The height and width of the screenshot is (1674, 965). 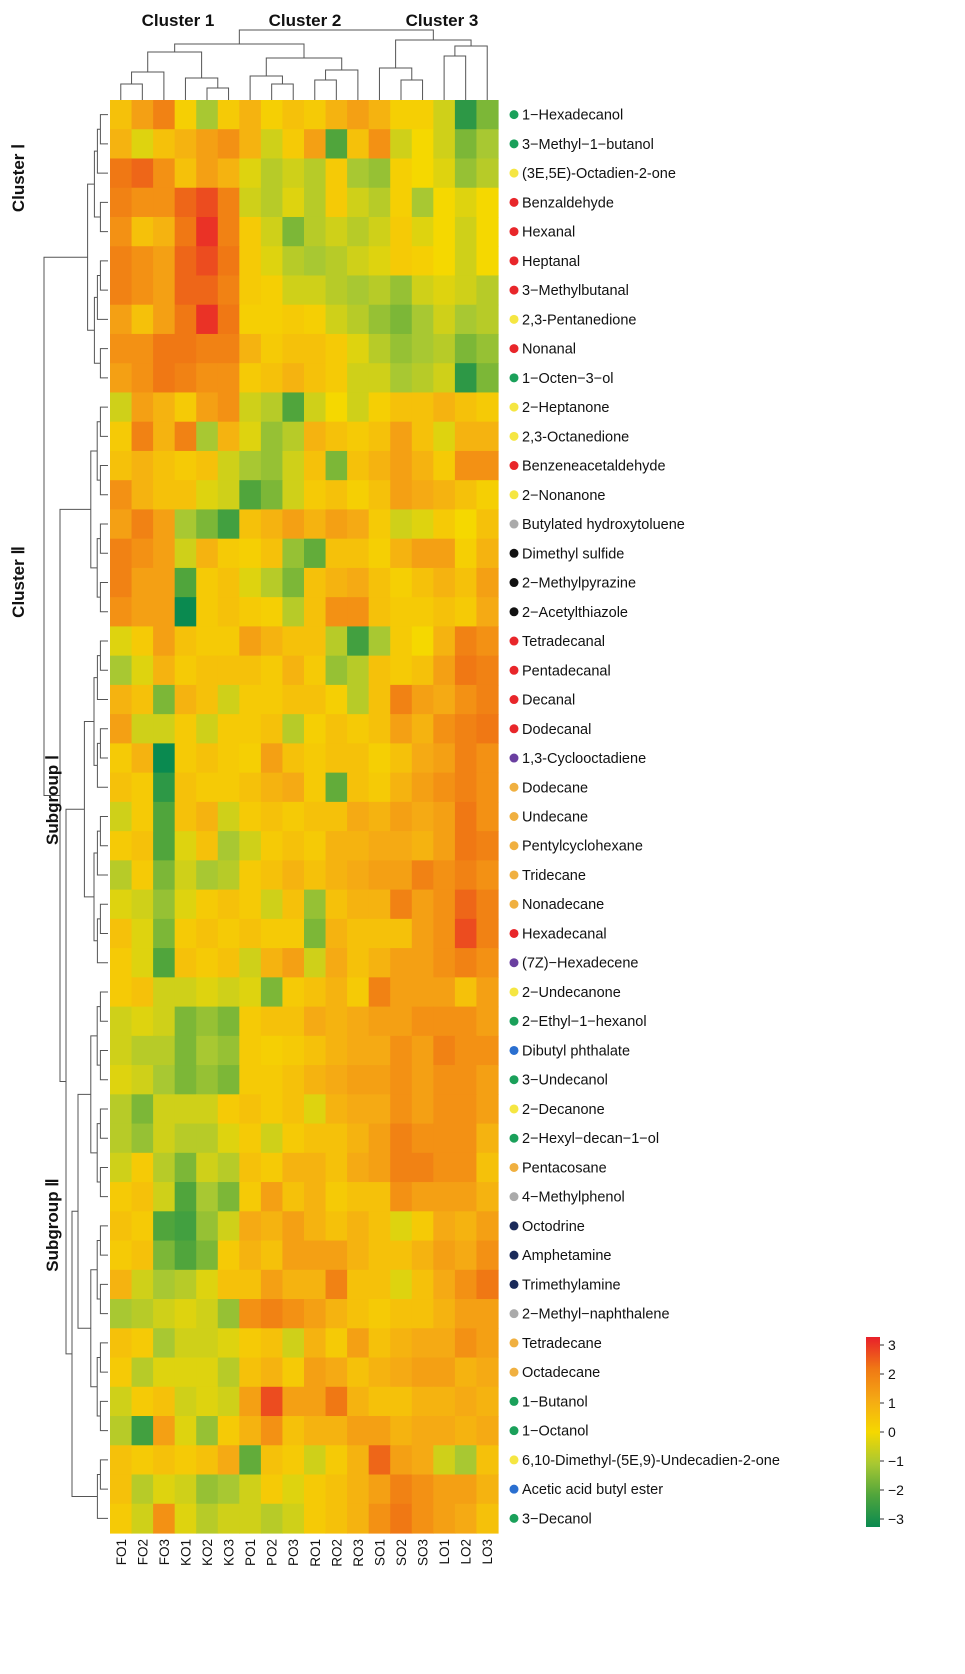 I want to click on column-label: RO3, so click(x=358, y=1553).